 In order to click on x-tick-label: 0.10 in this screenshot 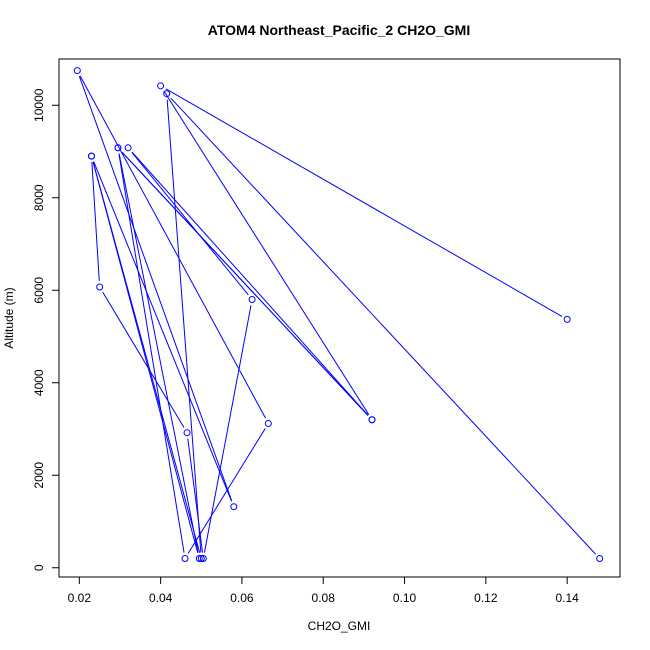, I will do `click(405, 598)`.